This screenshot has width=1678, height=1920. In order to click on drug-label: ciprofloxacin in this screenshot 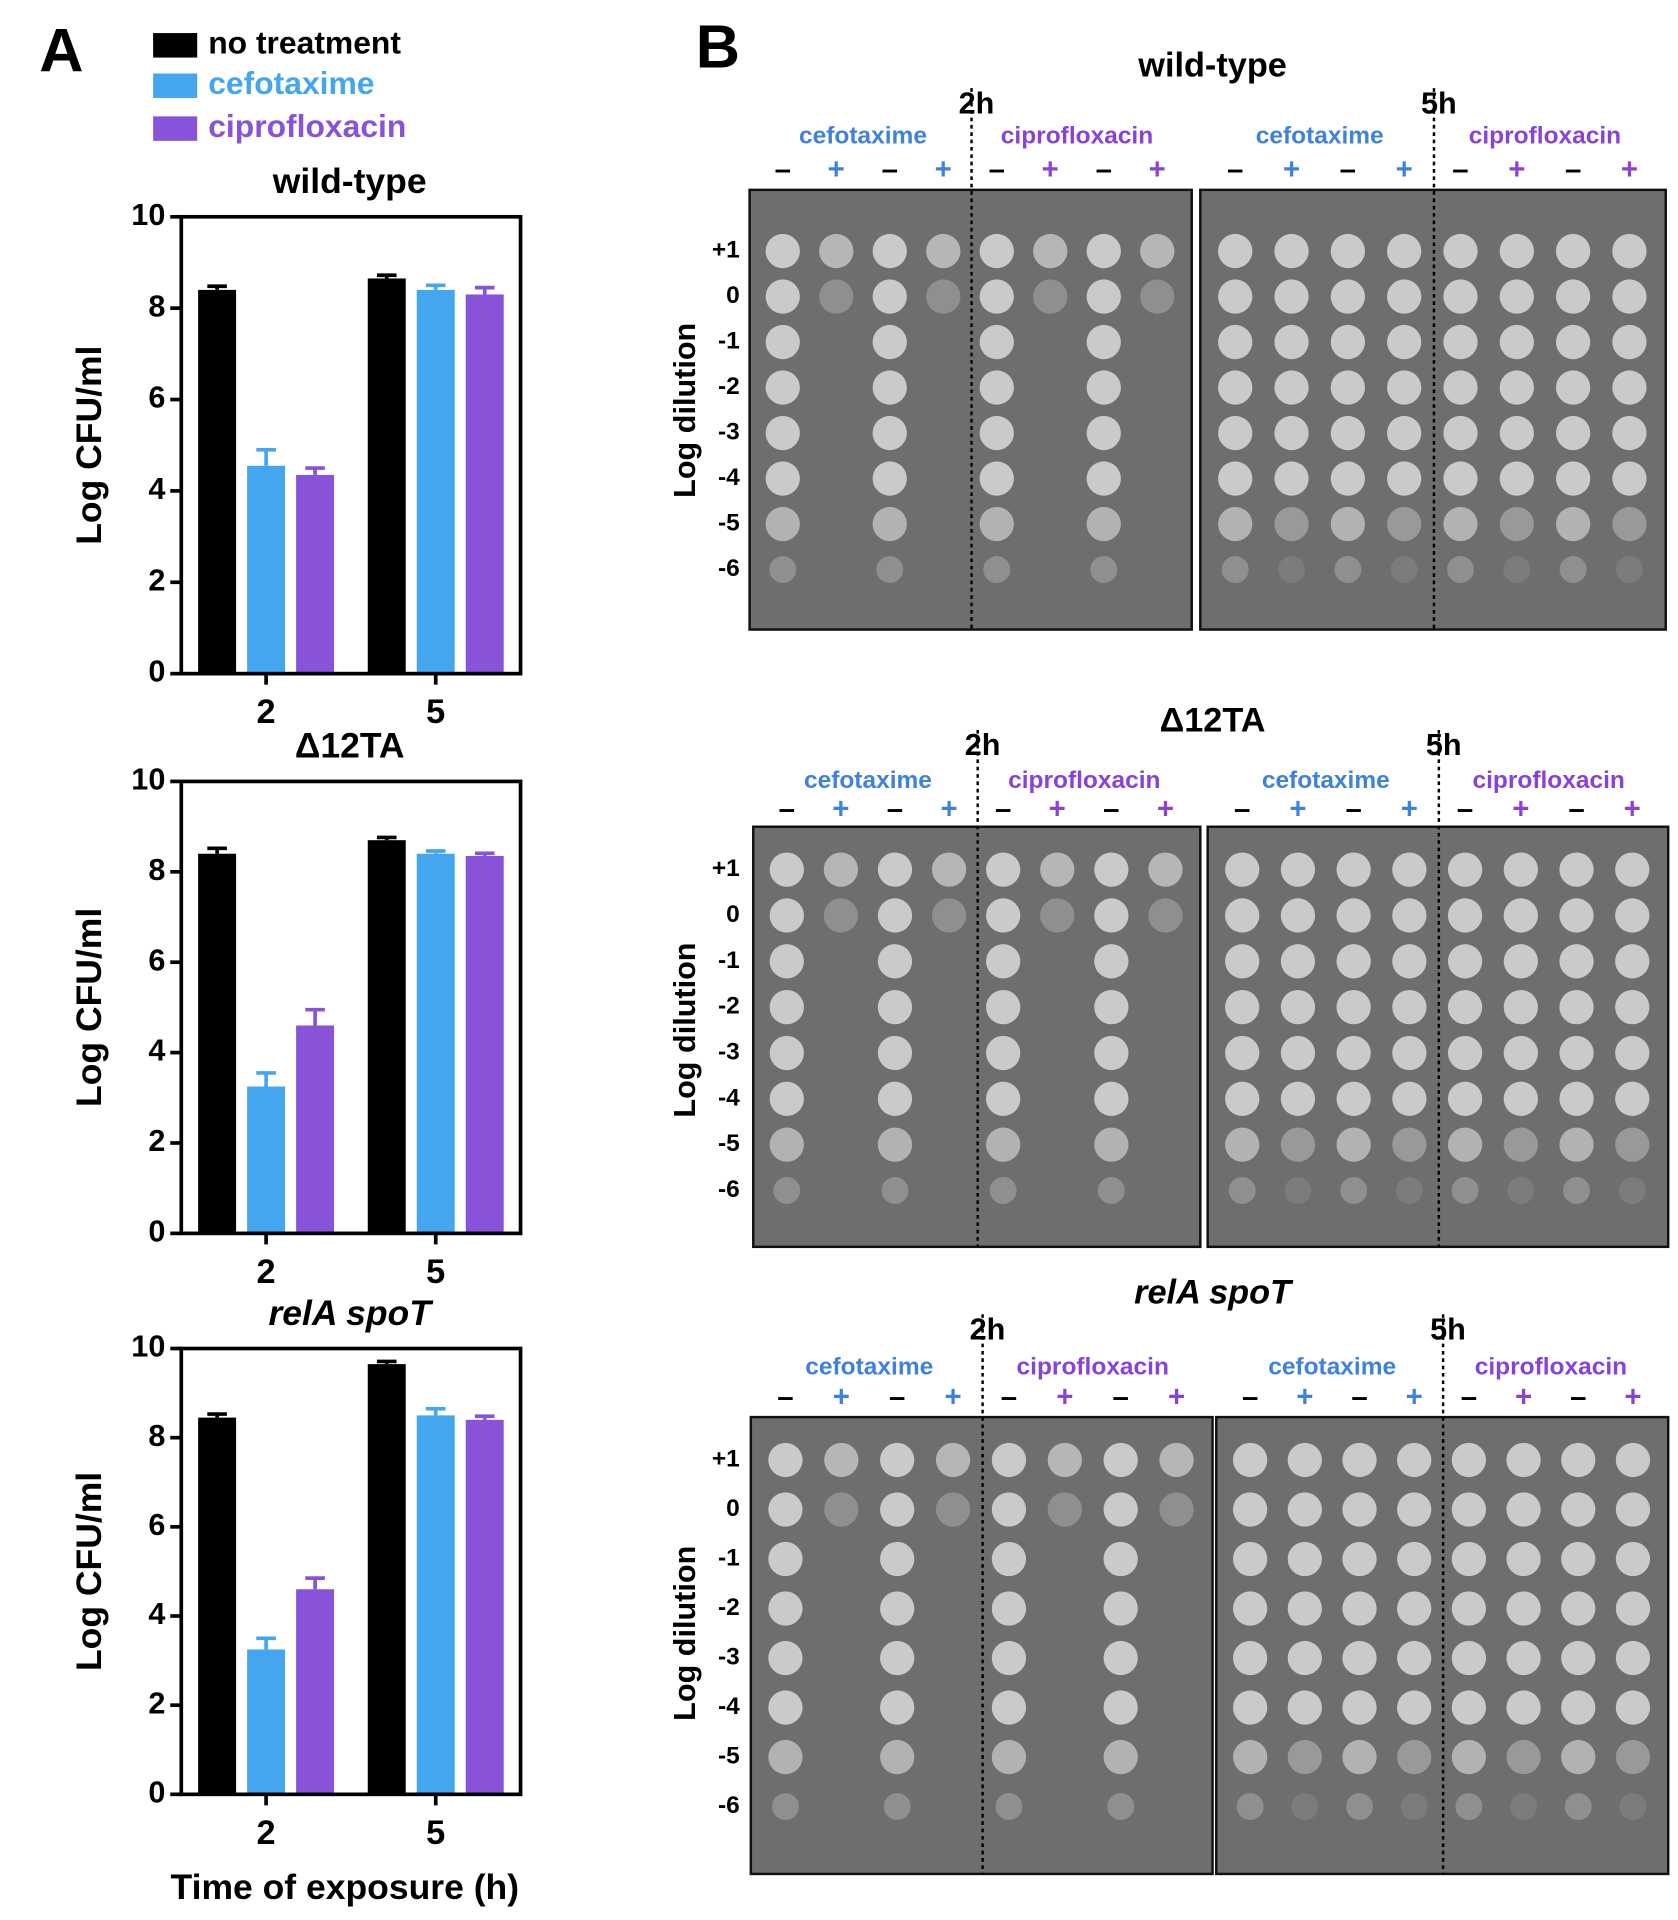, I will do `click(1093, 1367)`.